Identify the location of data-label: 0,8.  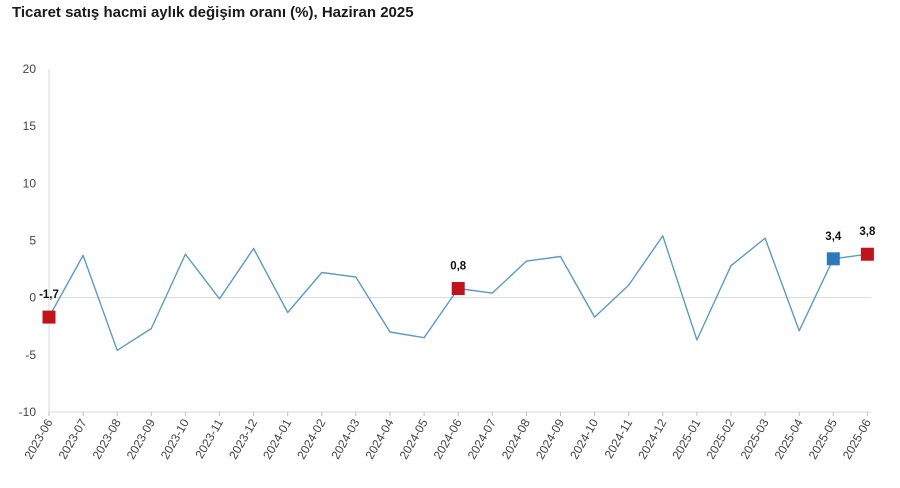
(458, 267).